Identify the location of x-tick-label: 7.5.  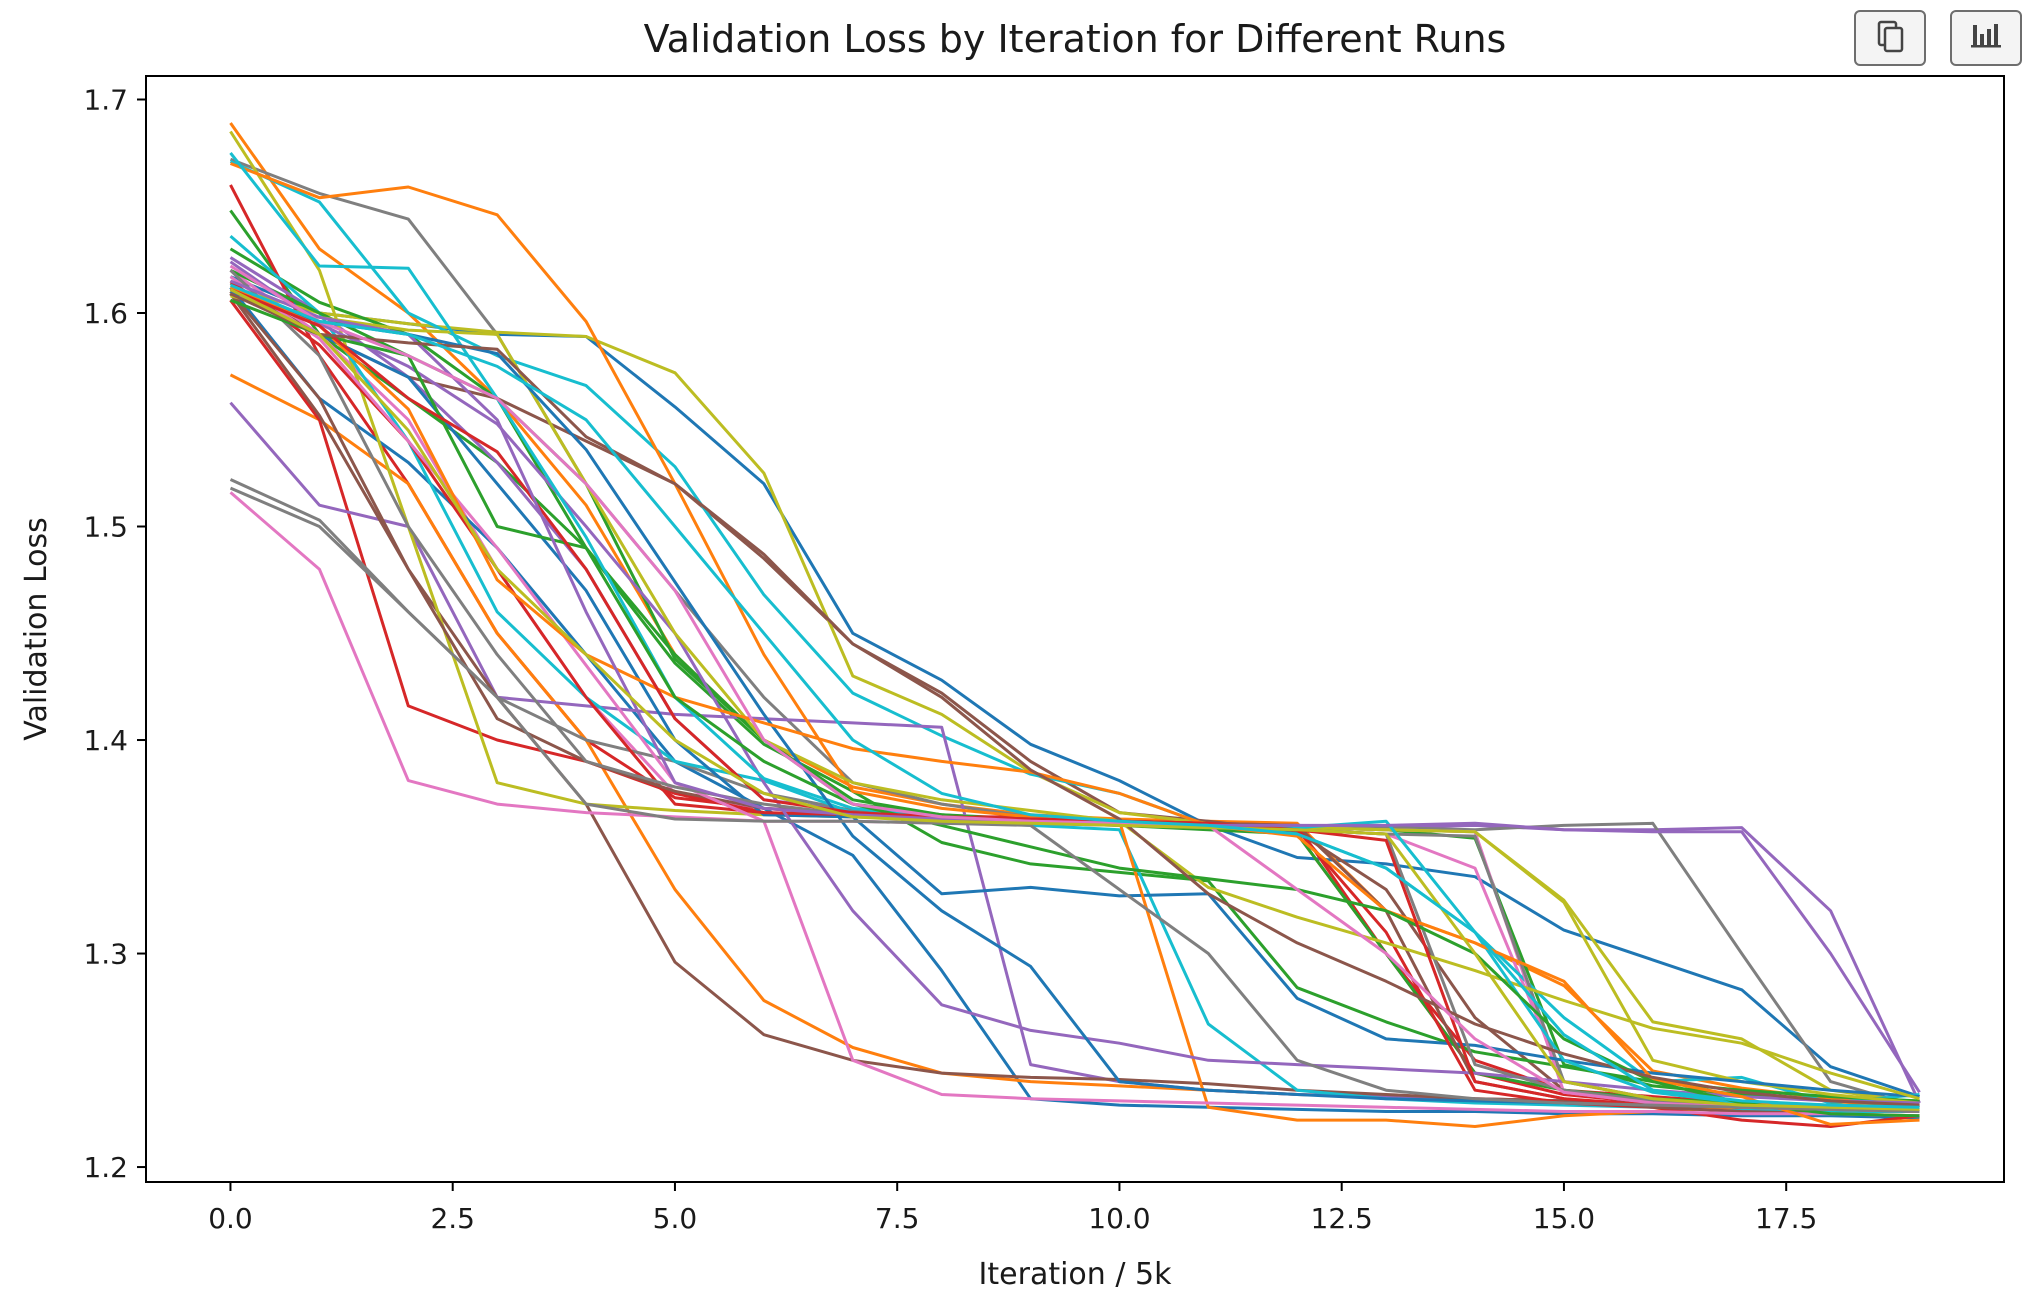
(897, 1218).